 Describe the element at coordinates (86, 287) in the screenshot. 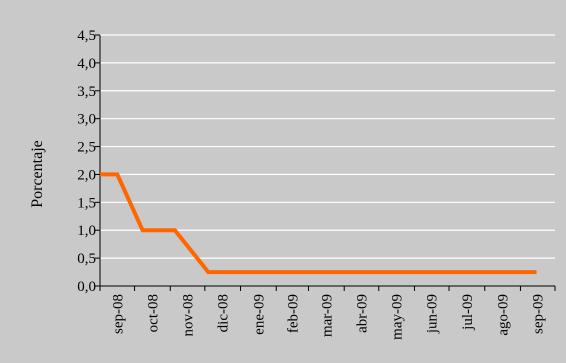

I see `y-tick-label: 0,0` at that location.